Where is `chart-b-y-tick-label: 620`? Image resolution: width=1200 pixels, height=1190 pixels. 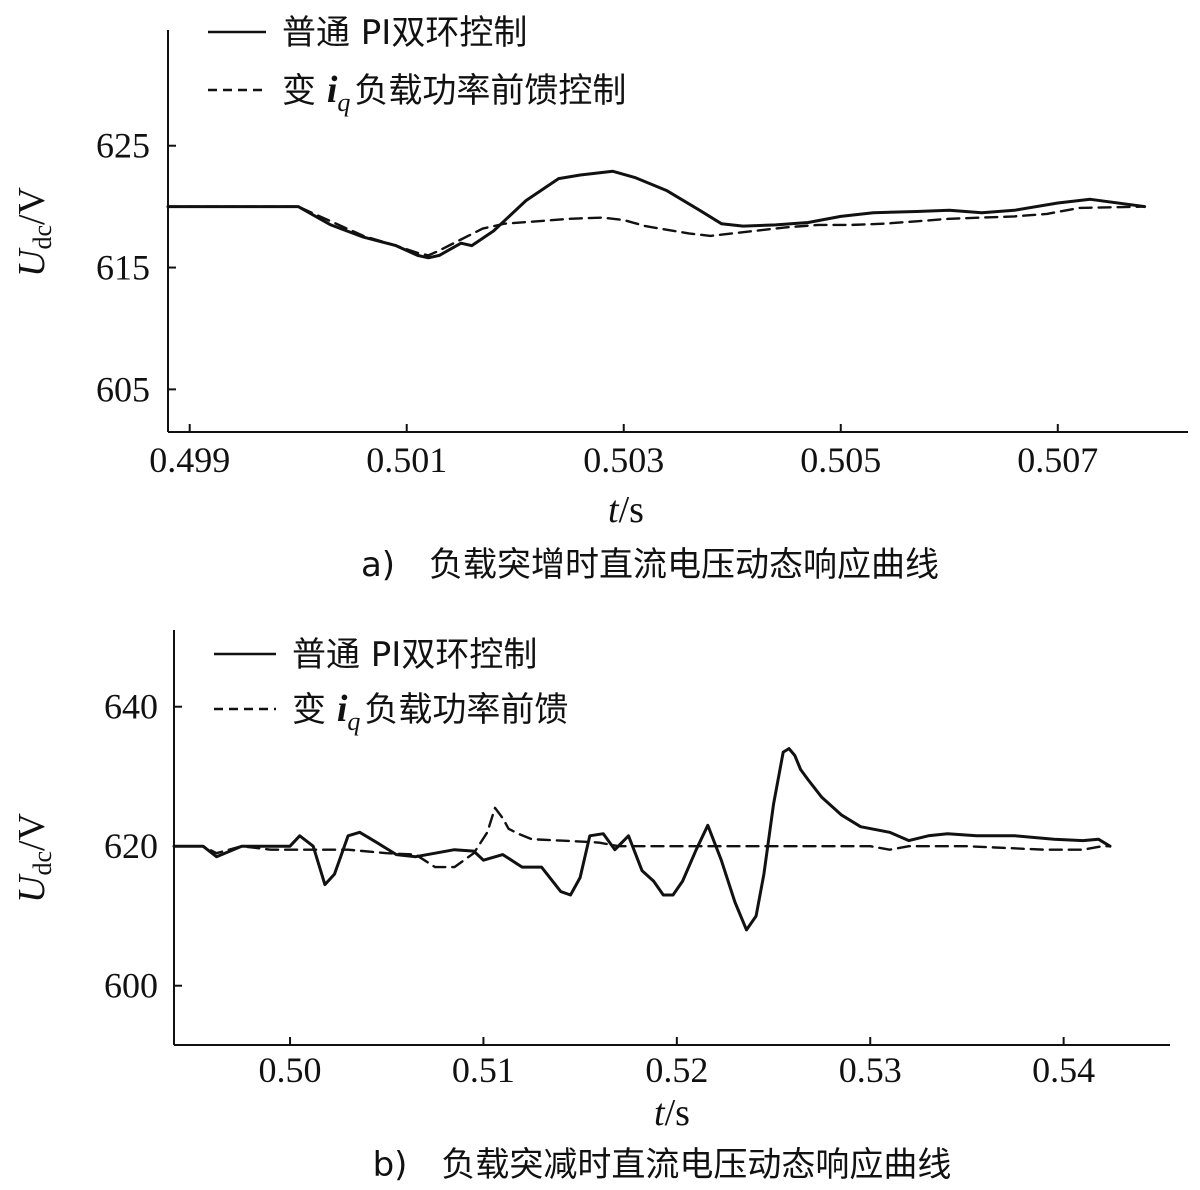 chart-b-y-tick-label: 620 is located at coordinates (131, 846).